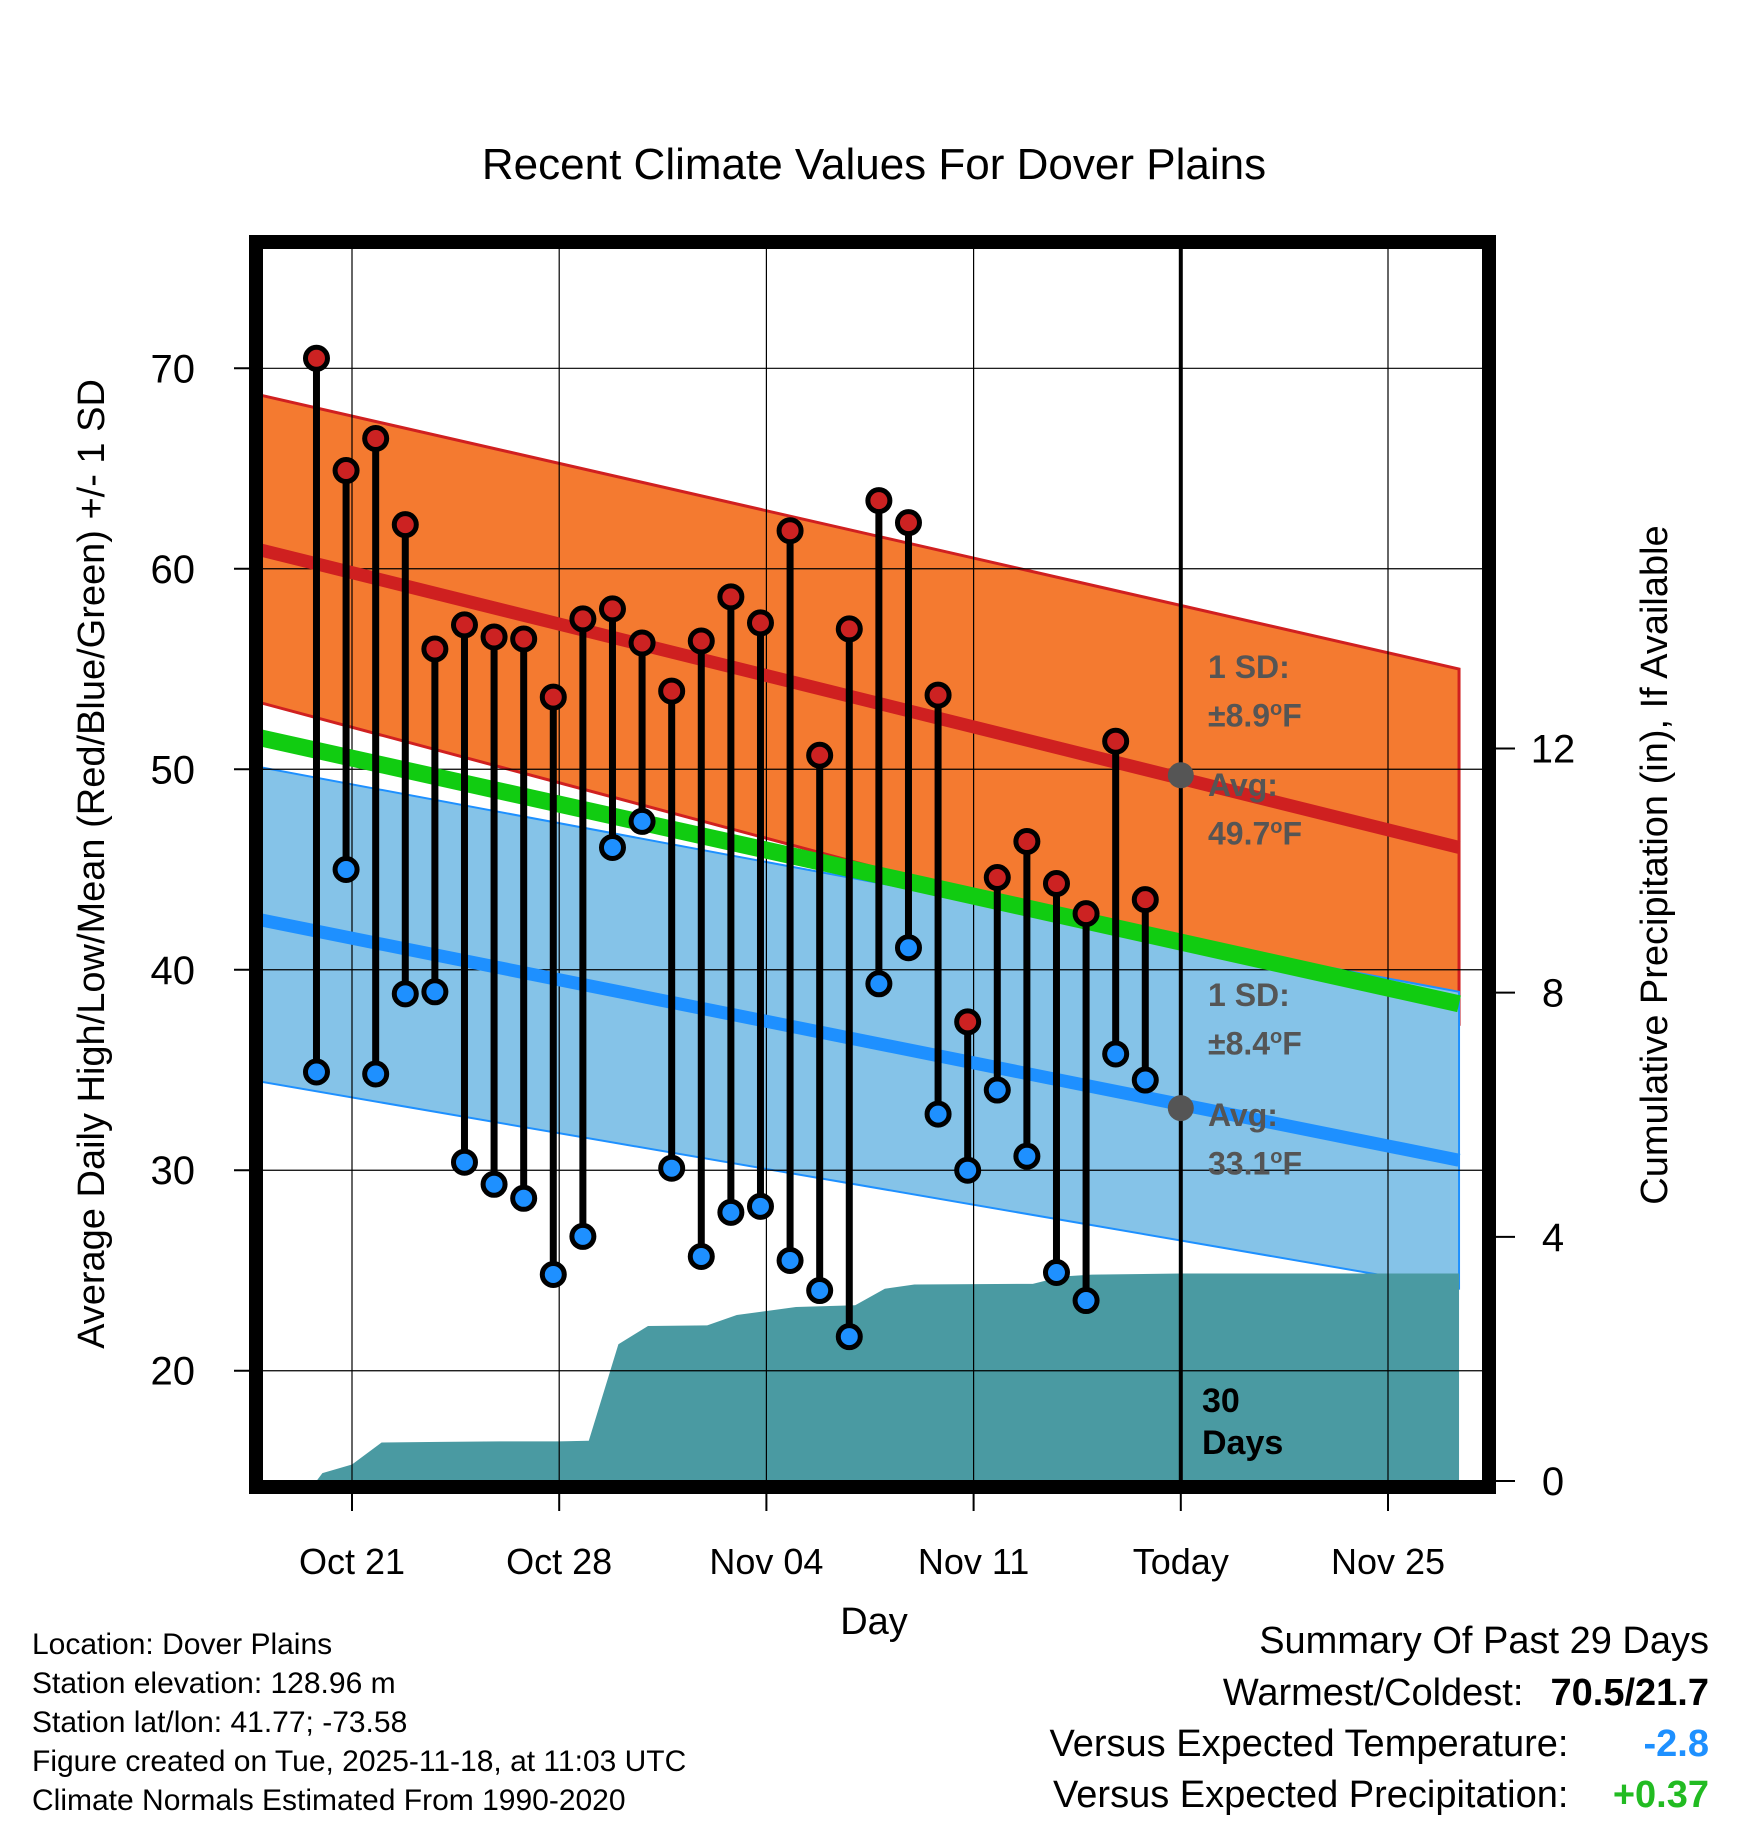 The height and width of the screenshot is (1828, 1748). I want to click on avg-high-value: 49.7, so click(1239, 833).